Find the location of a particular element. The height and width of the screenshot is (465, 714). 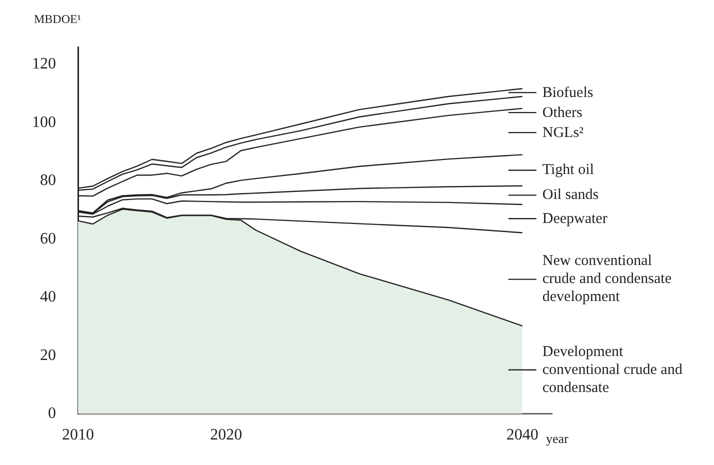

y-tick-label: 0 is located at coordinates (52, 413).